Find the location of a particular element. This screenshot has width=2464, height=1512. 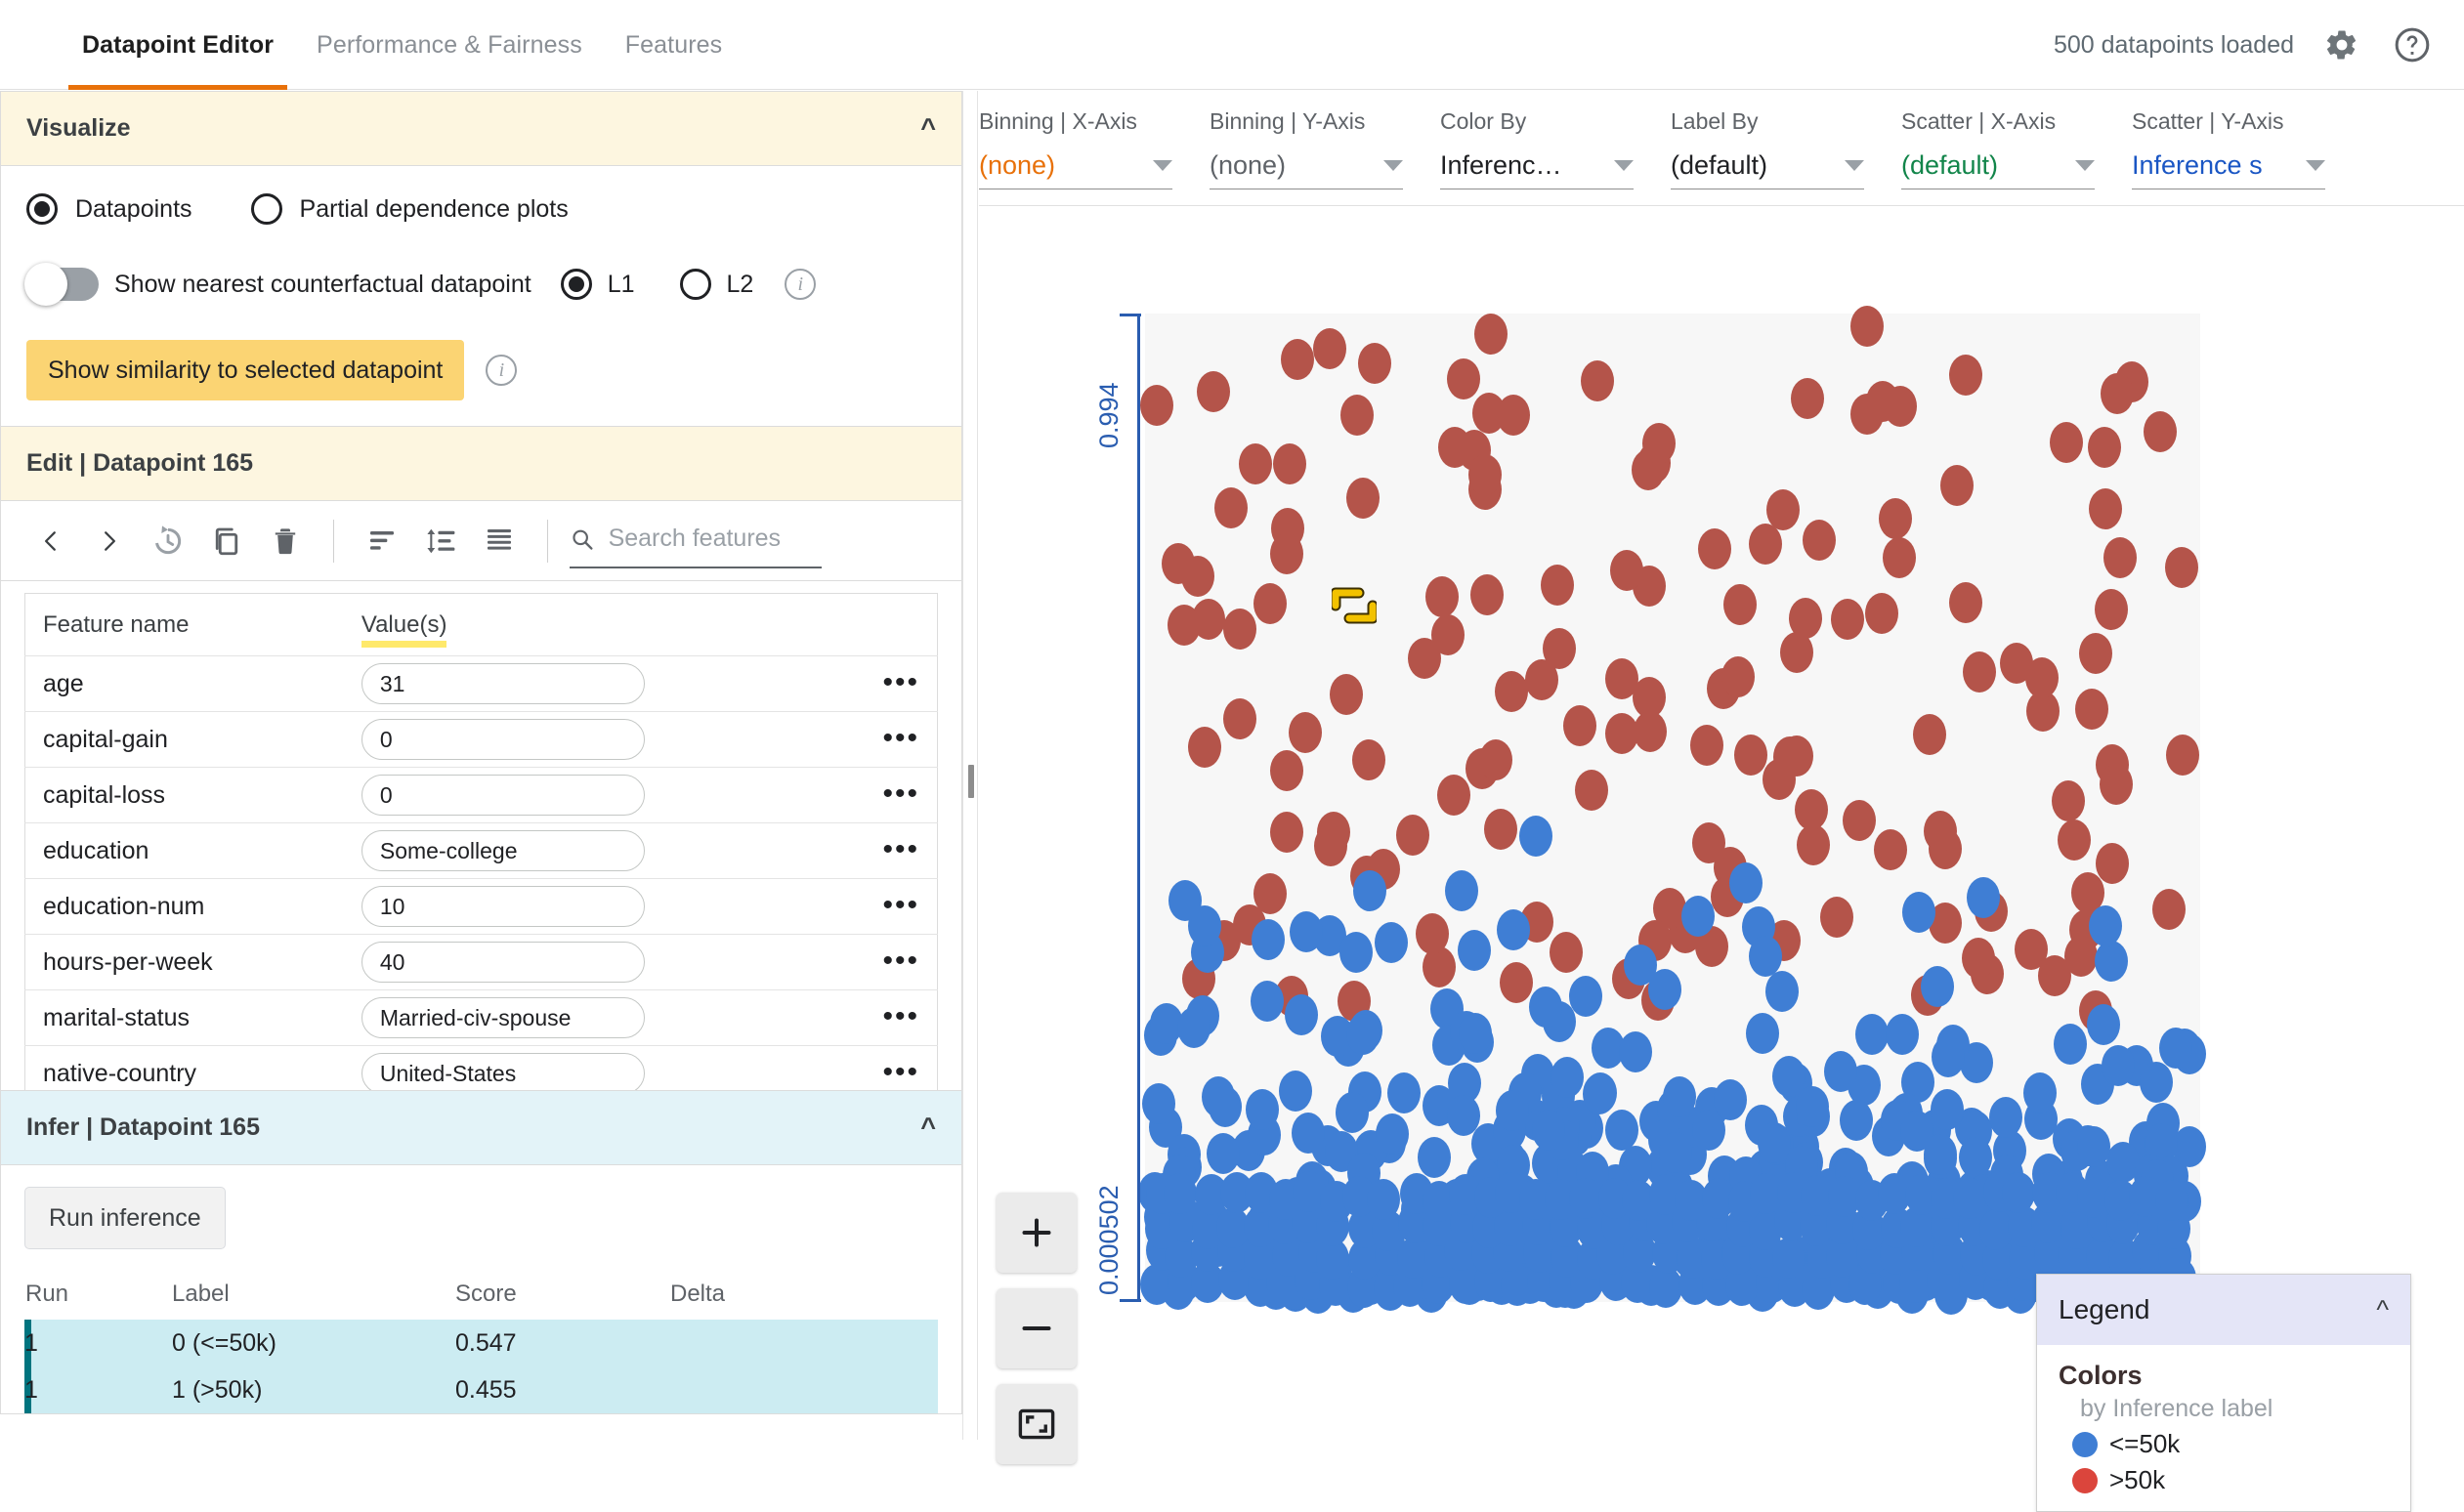

chevron-up-icon-legend: ^ is located at coordinates (2383, 1309).